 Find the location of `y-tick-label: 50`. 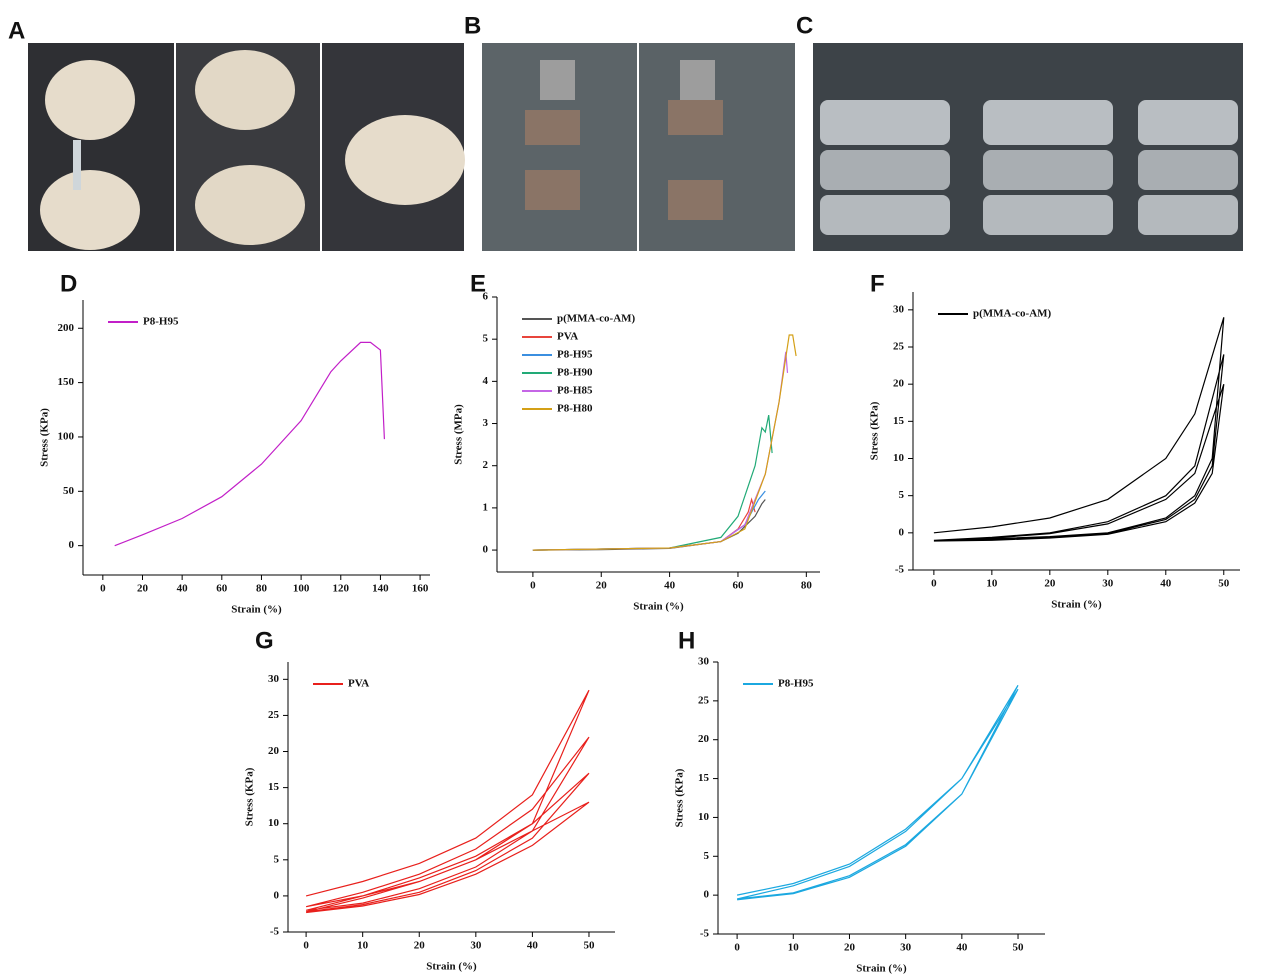

y-tick-label: 50 is located at coordinates (69, 491).